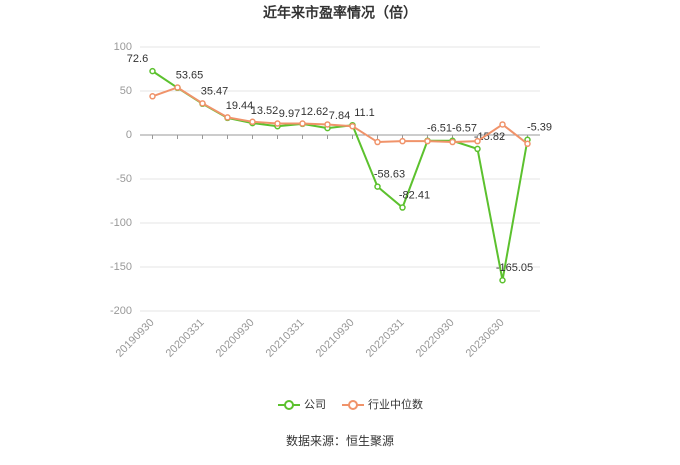  I want to click on y-tick-label: 100, so click(123, 47).